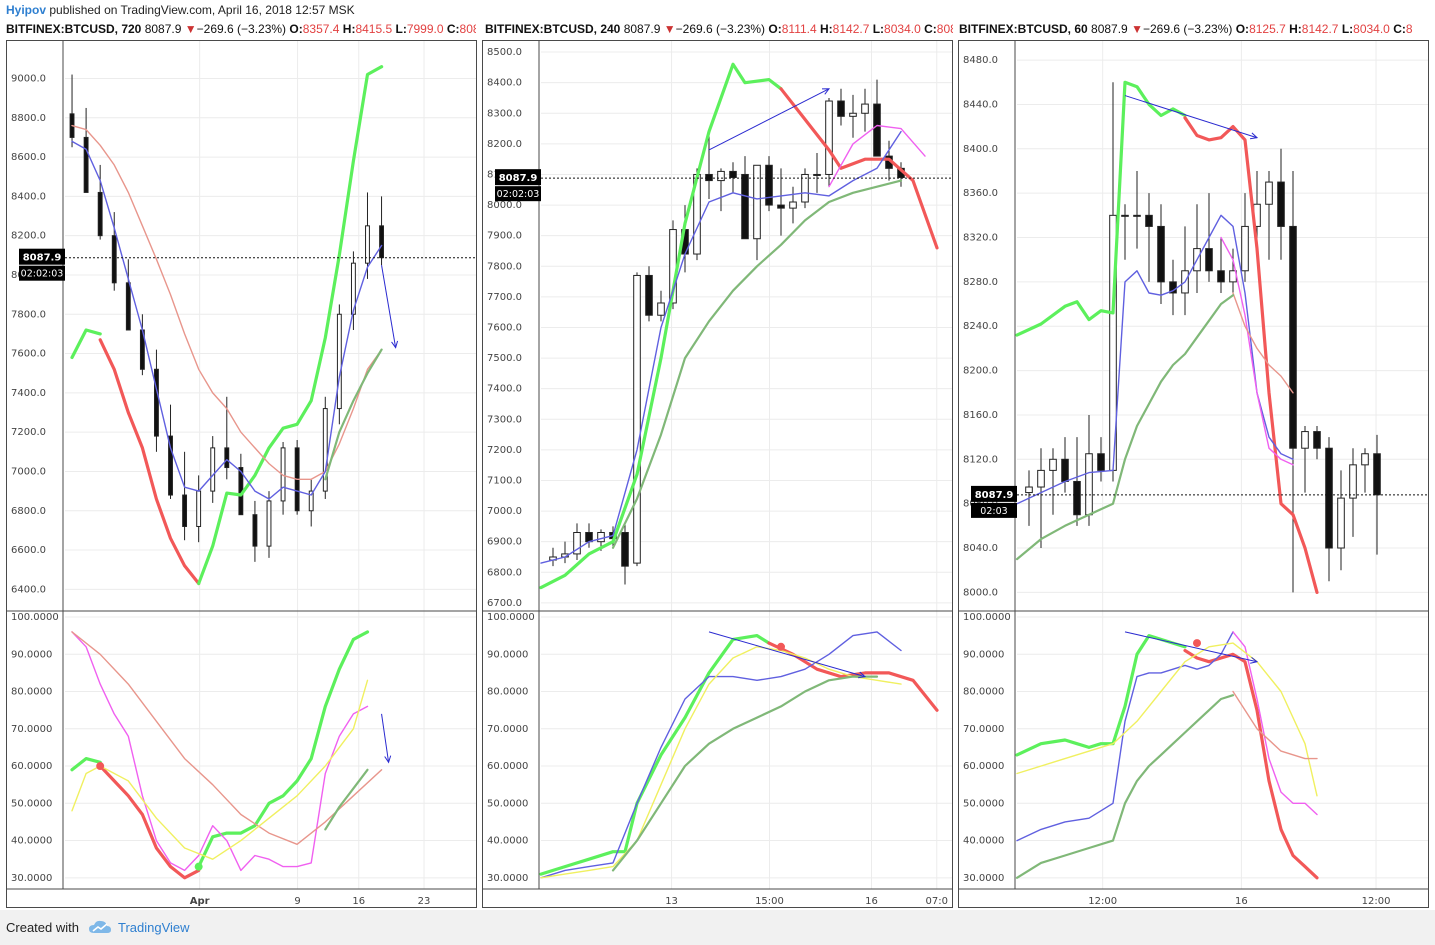 Image resolution: width=1435 pixels, height=945 pixels. I want to click on close-value: 8, so click(1409, 29).